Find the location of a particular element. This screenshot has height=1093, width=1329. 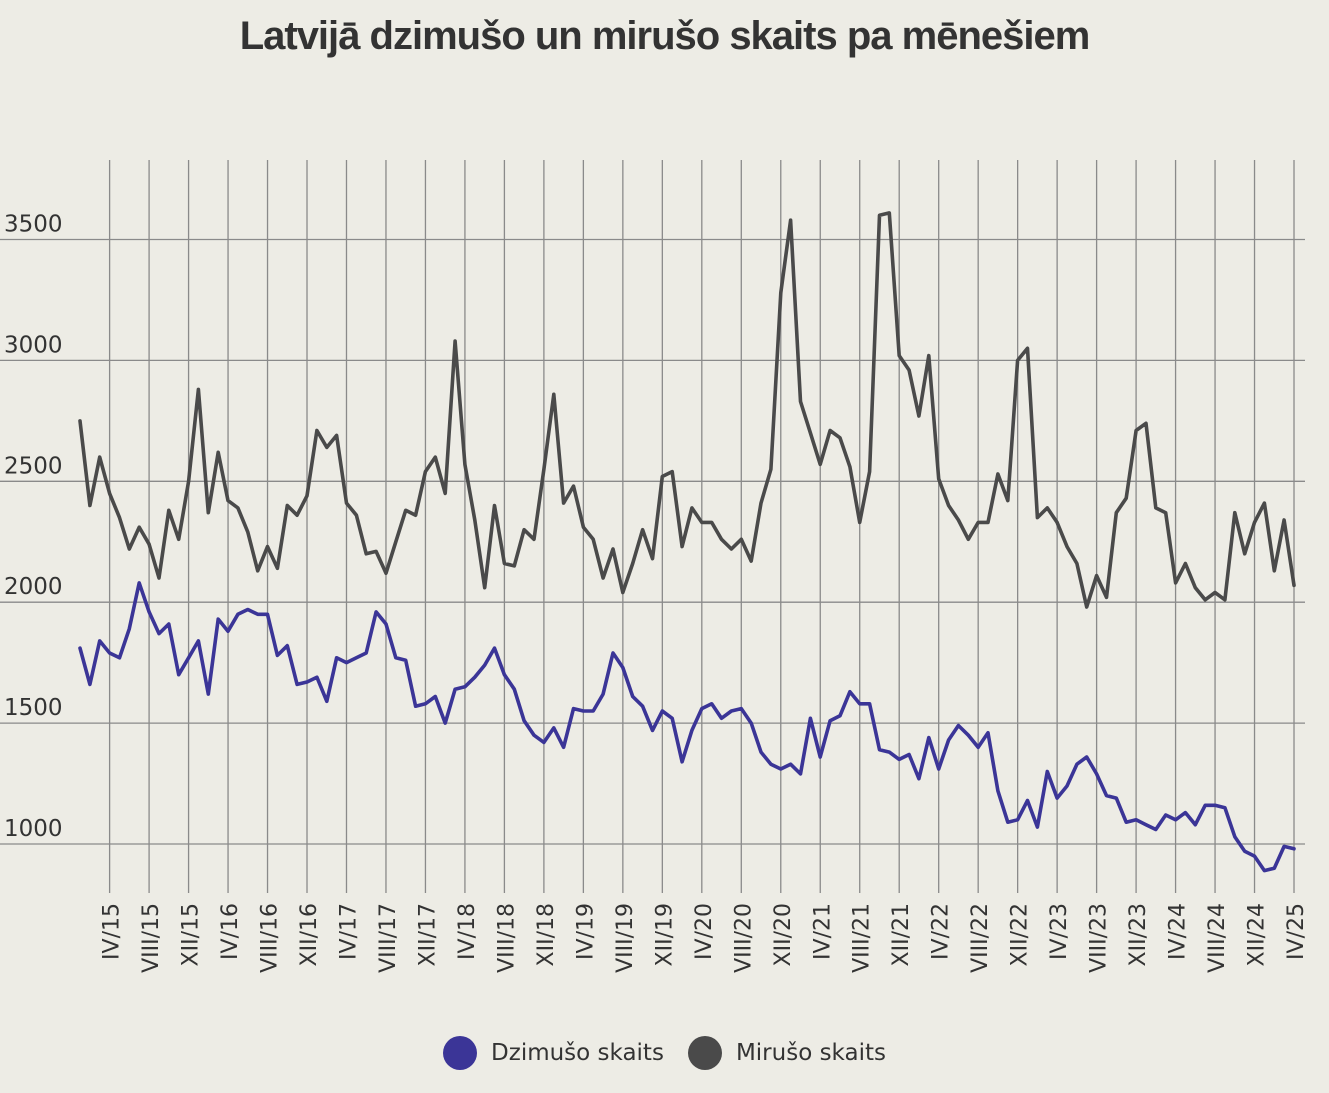

x-tick-label: XII/21 is located at coordinates (901, 934).